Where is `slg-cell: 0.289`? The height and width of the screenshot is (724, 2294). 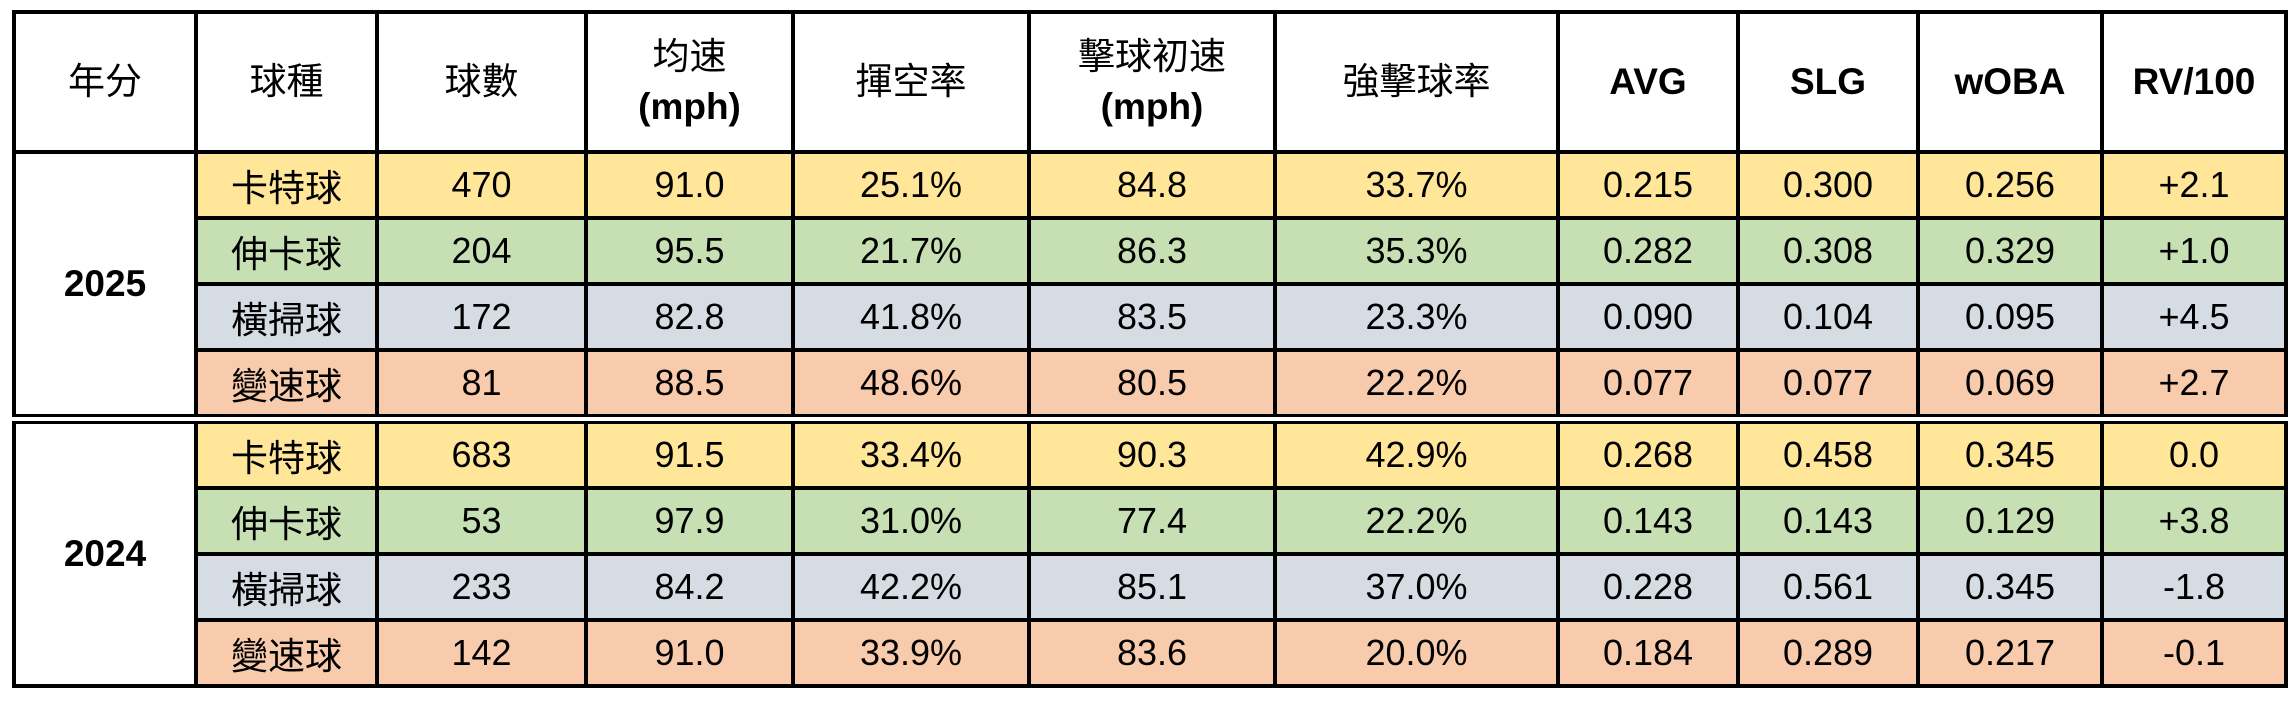 slg-cell: 0.289 is located at coordinates (1828, 653).